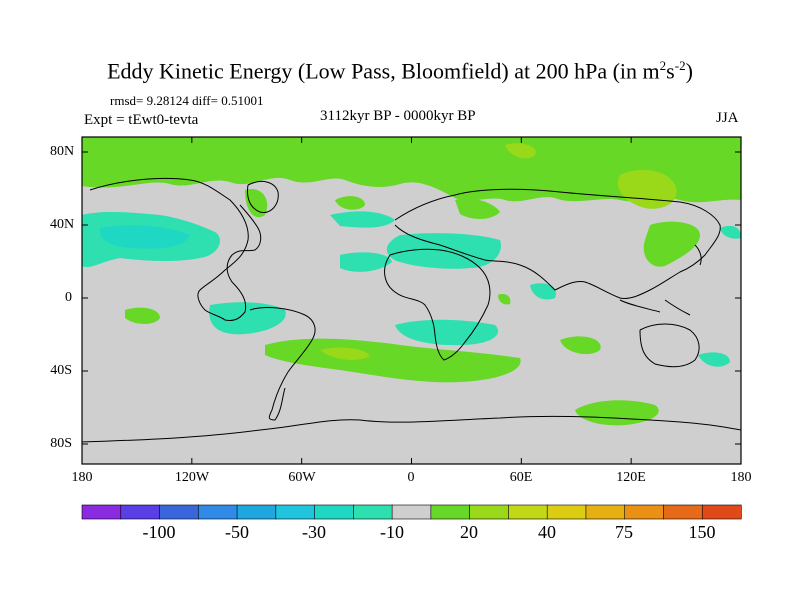 This screenshot has height=600, width=800. What do you see at coordinates (631, 477) in the screenshot?
I see `x-tick-label: 120E` at bounding box center [631, 477].